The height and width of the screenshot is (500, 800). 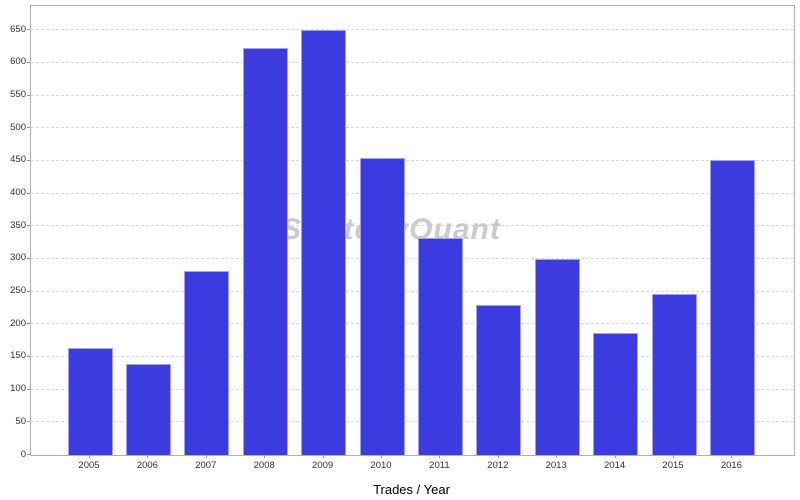 What do you see at coordinates (23, 454) in the screenshot?
I see `y-tick-label-0: 0` at bounding box center [23, 454].